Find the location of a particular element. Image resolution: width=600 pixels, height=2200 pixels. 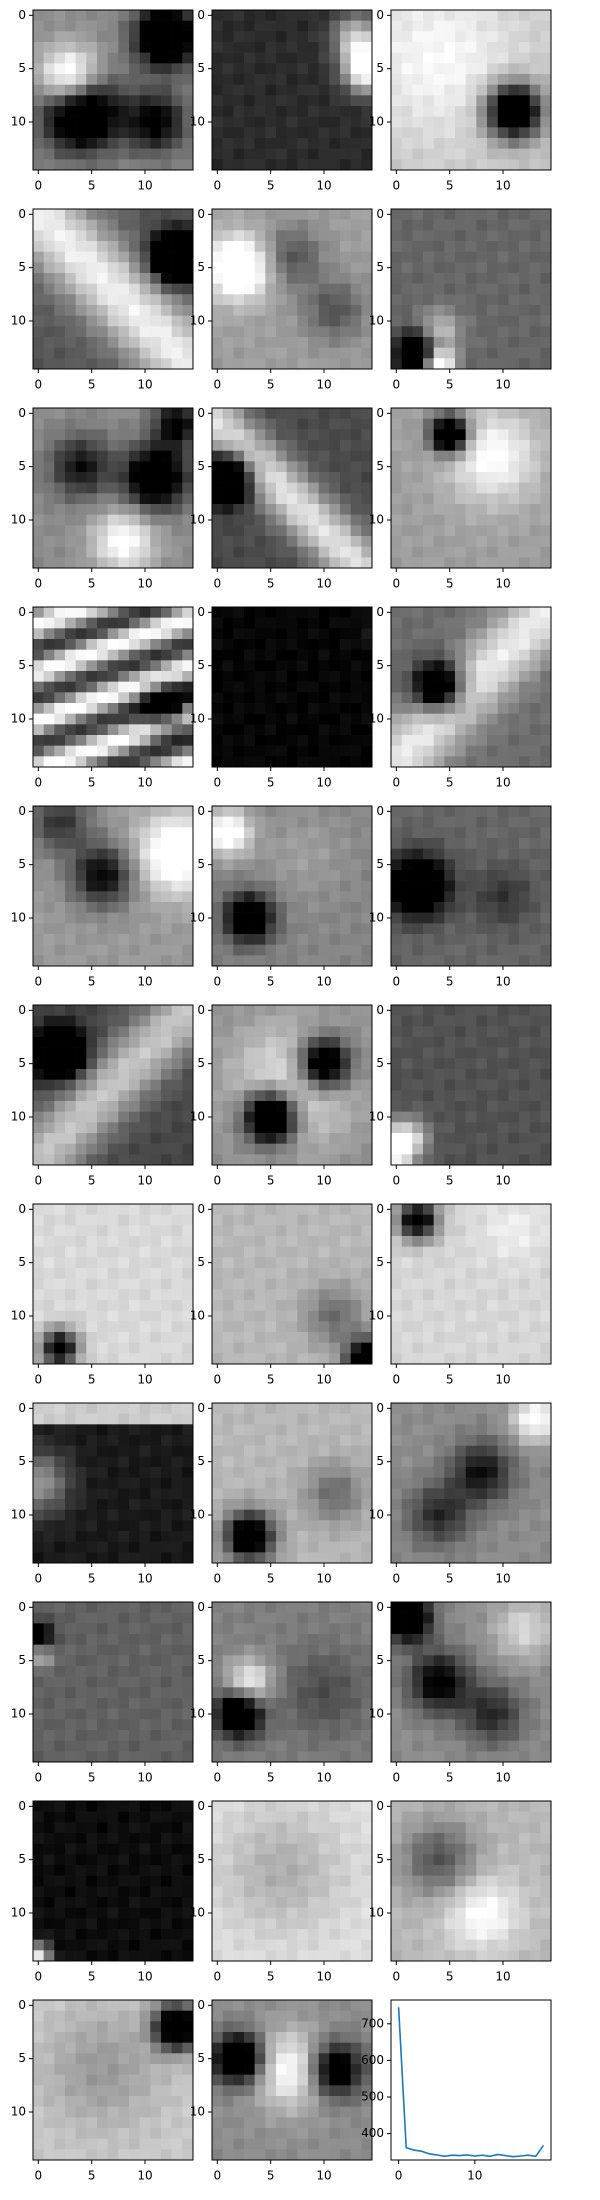

x-tick-label: 0 is located at coordinates (397, 186).